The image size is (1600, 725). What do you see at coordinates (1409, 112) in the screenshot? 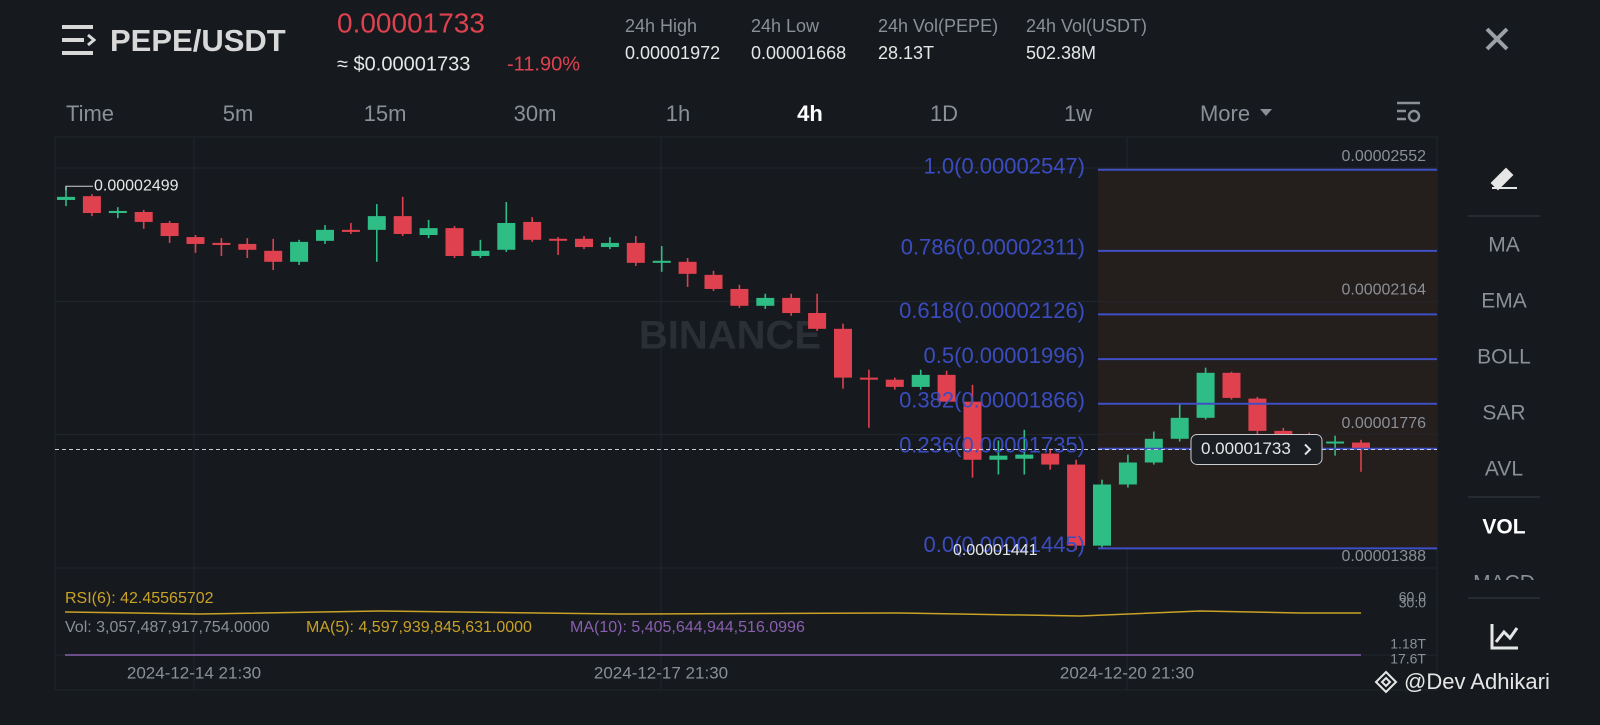
I see `settings-icon` at bounding box center [1409, 112].